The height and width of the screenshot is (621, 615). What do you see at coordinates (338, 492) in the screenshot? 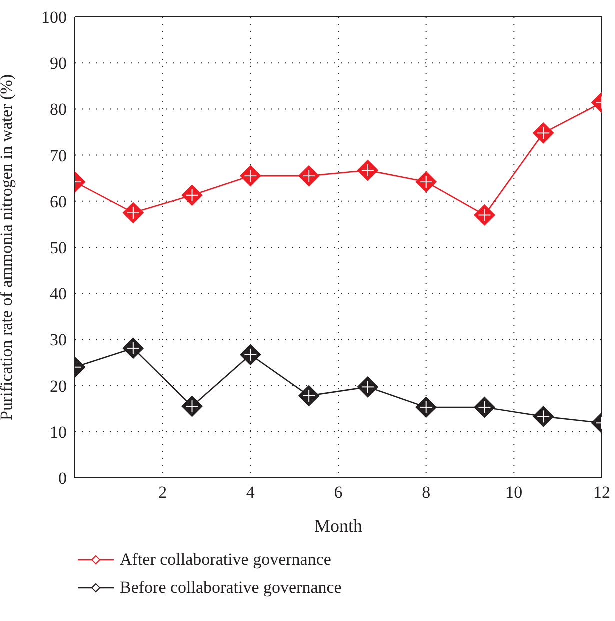
I see `x-tick-label: 6` at bounding box center [338, 492].